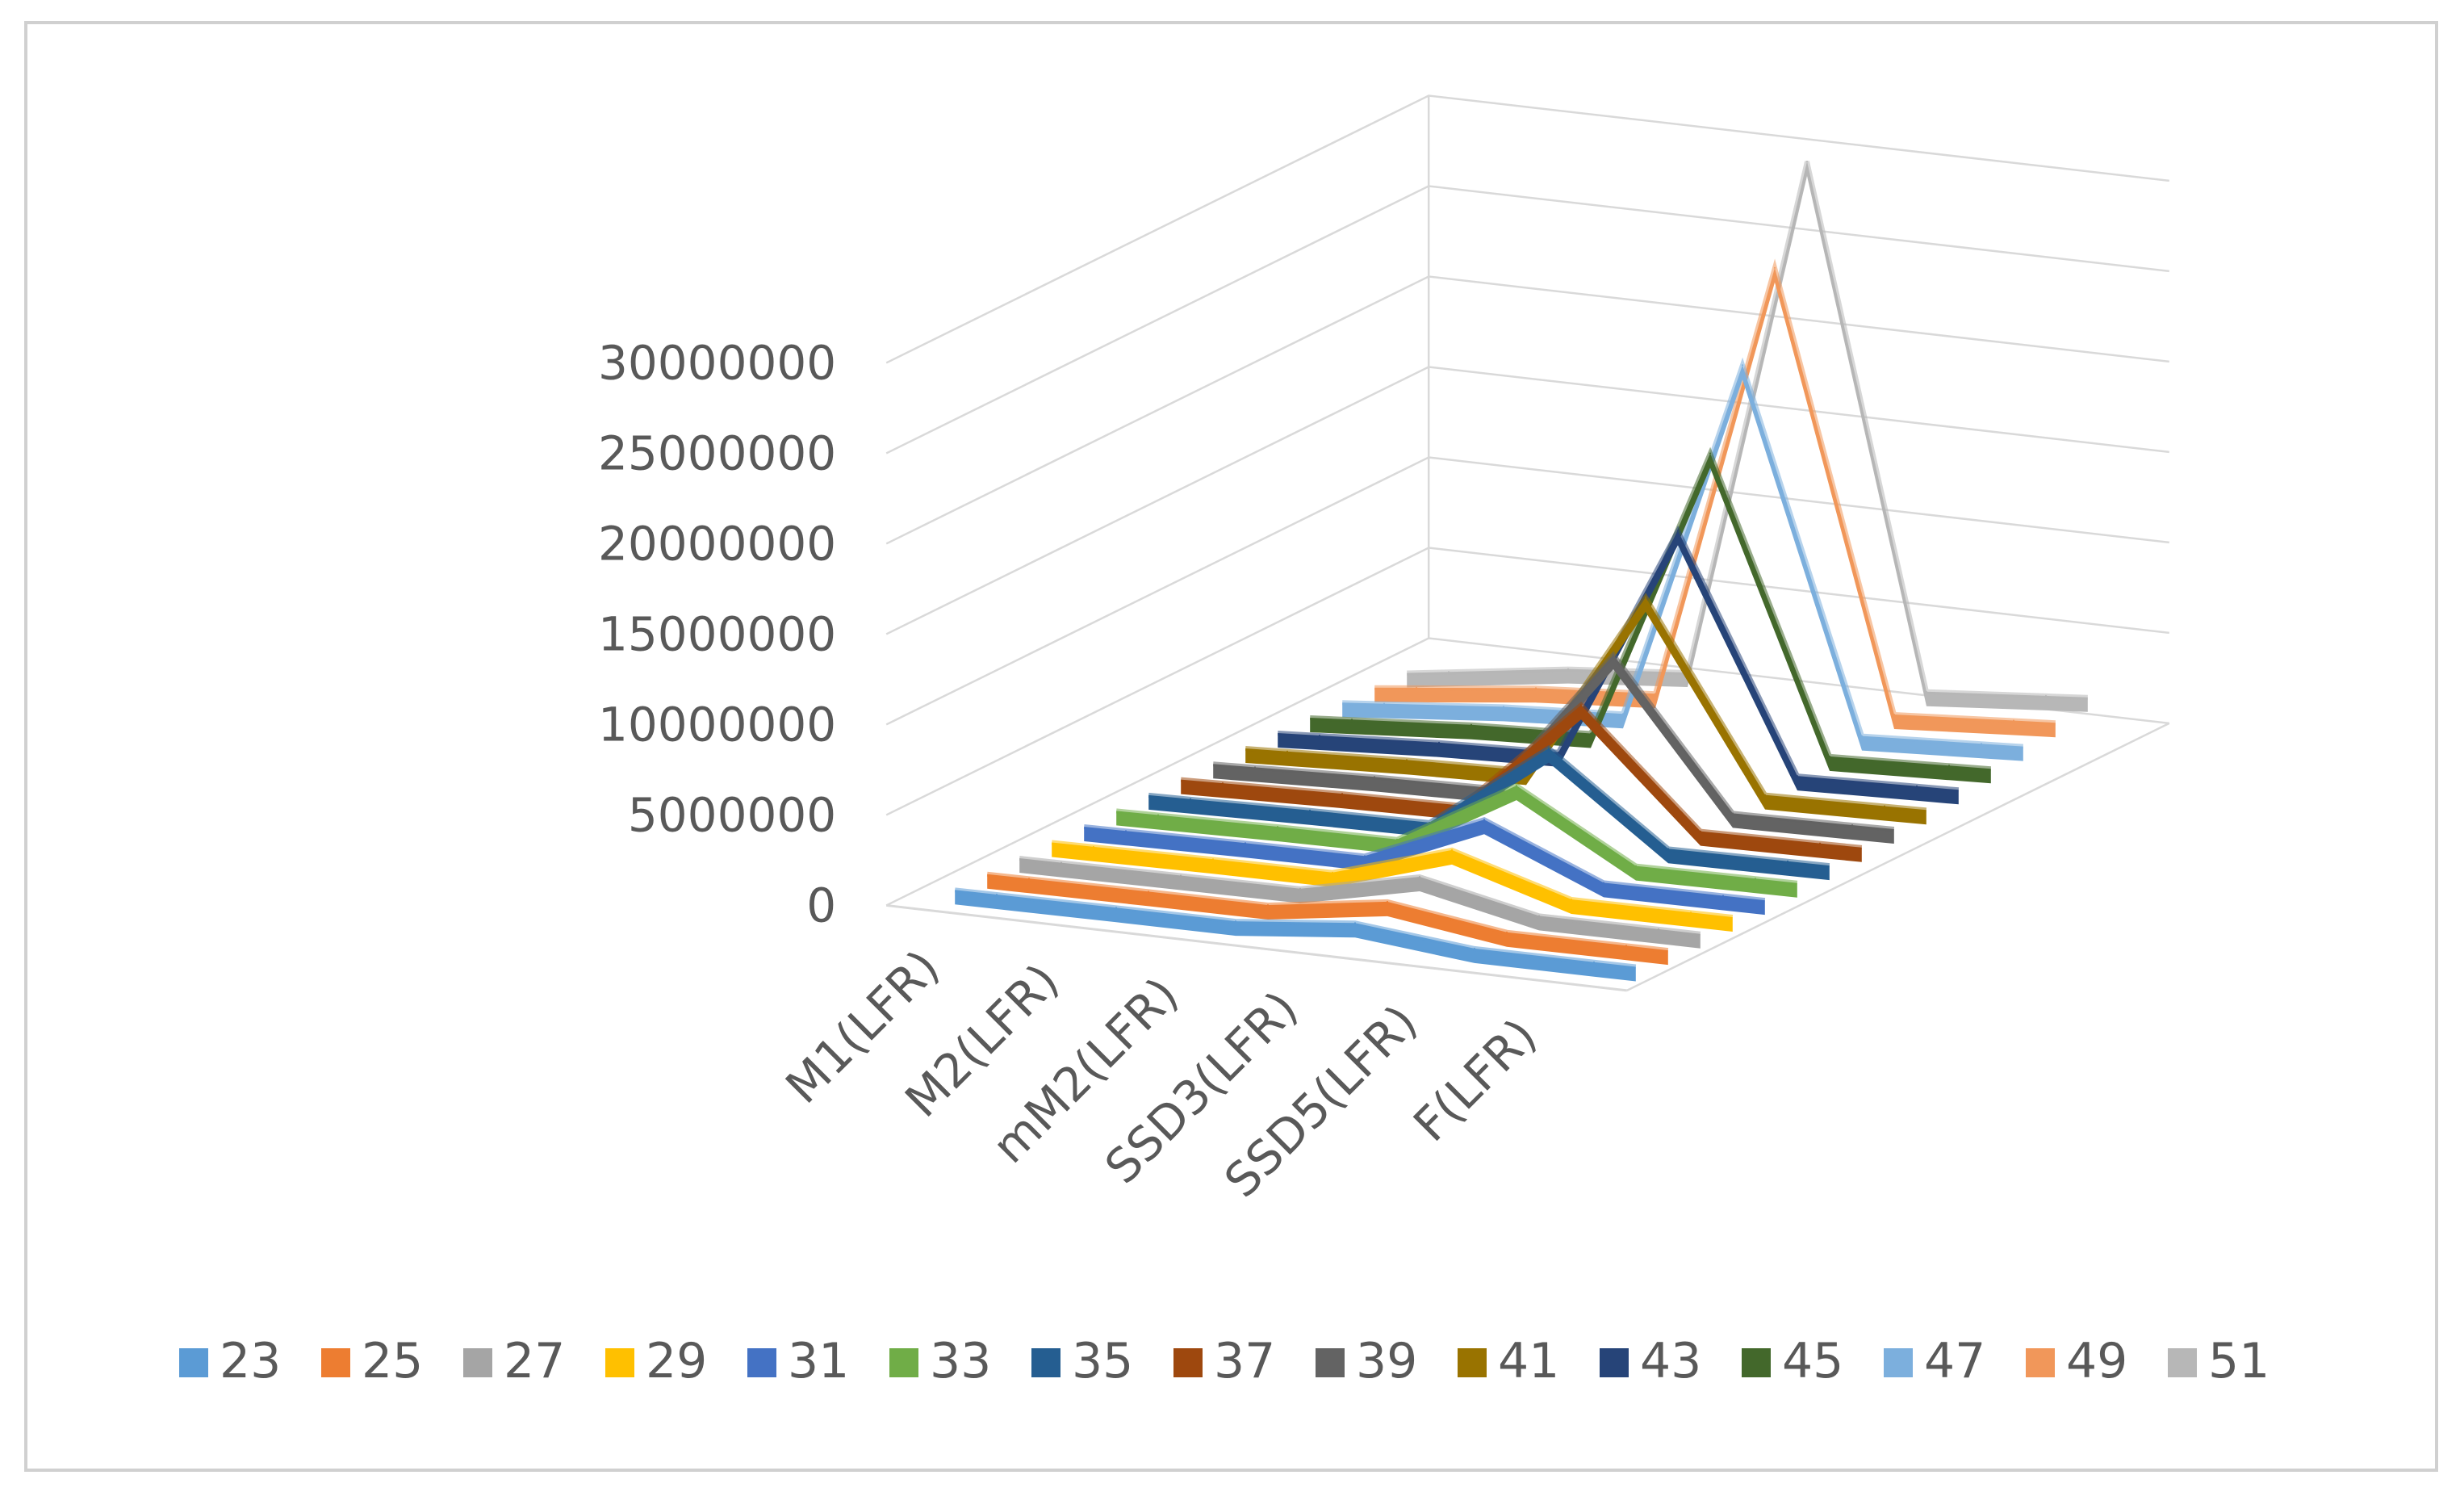 This screenshot has width=2464, height=1496. What do you see at coordinates (1386, 1361) in the screenshot?
I see `legend-label: 39` at bounding box center [1386, 1361].